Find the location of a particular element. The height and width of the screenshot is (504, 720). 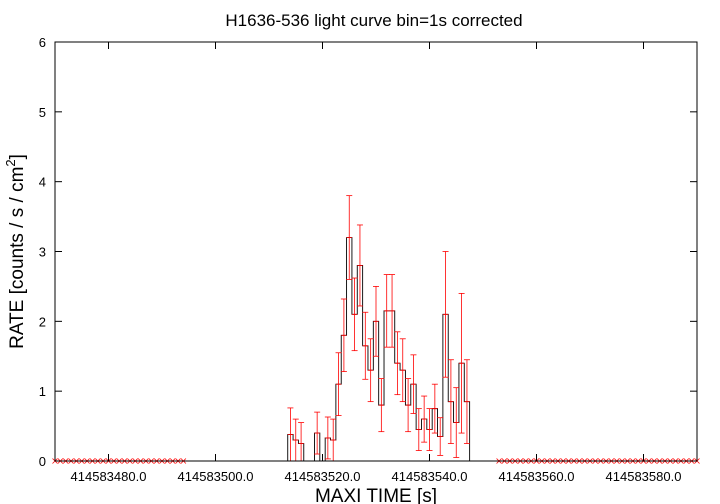

y-tick-label: 4 is located at coordinates (42, 182).